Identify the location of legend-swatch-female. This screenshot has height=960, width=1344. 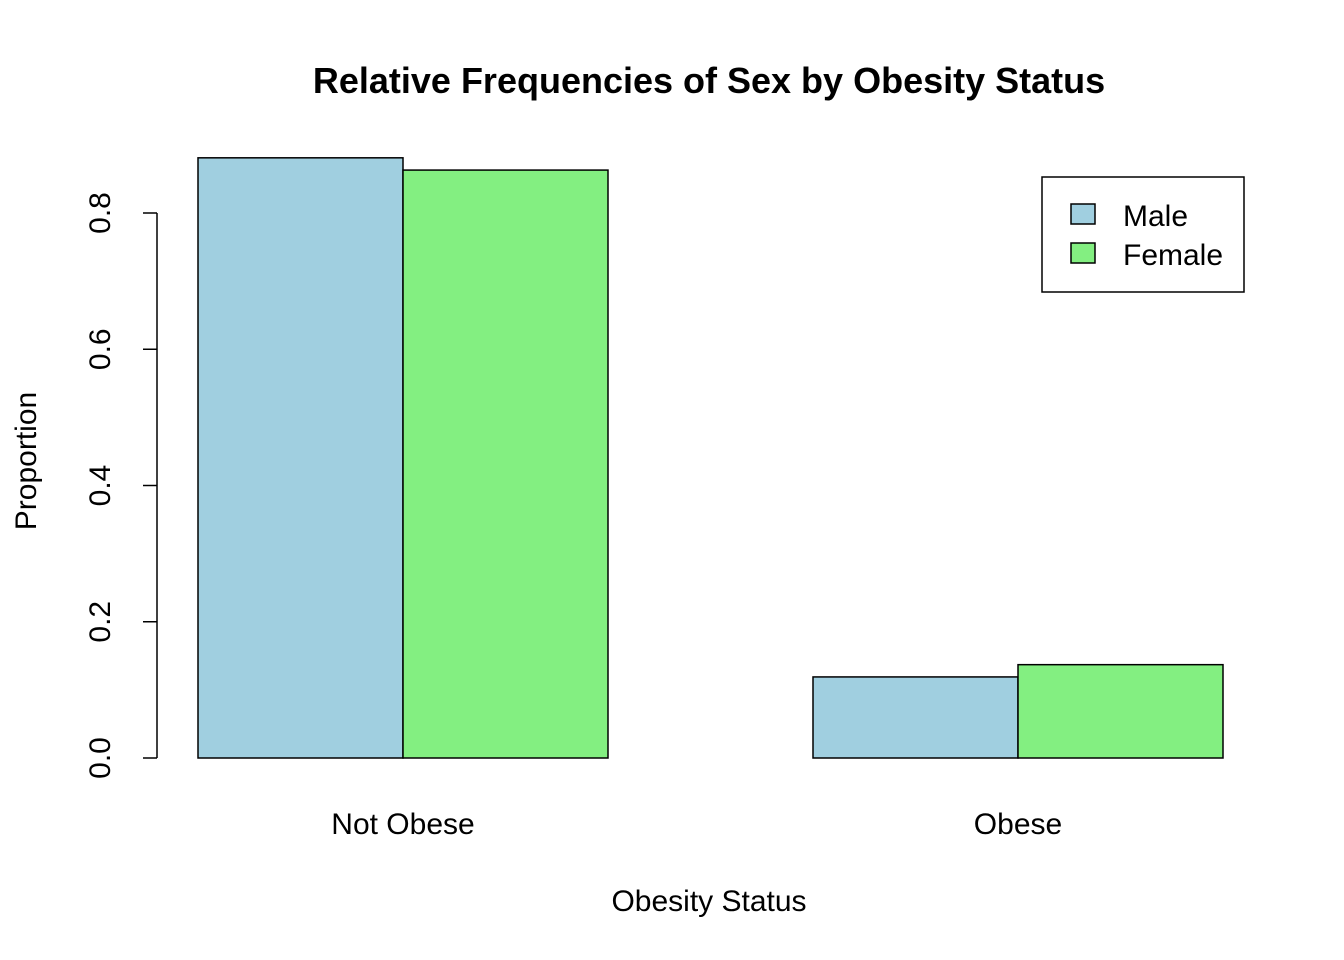
(1083, 253).